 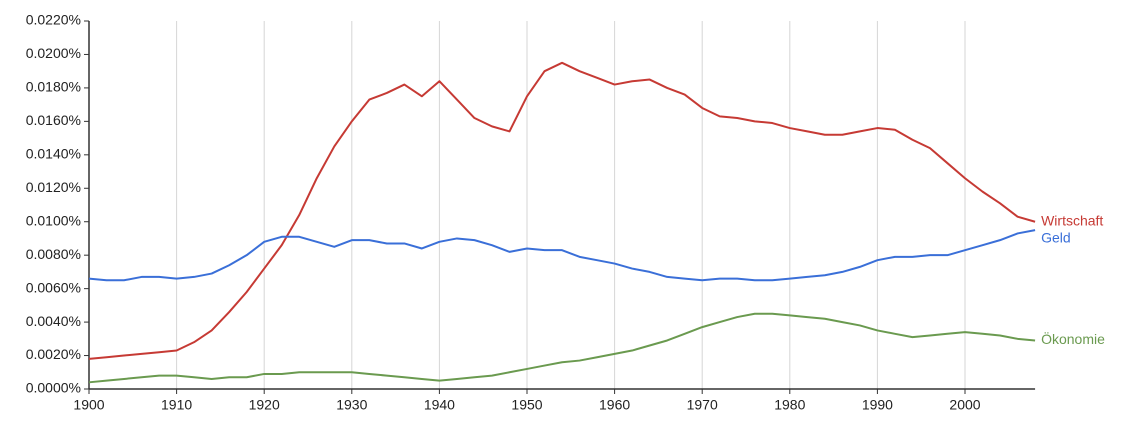 I want to click on y-tick-label: 0.0080%, so click(x=53, y=254).